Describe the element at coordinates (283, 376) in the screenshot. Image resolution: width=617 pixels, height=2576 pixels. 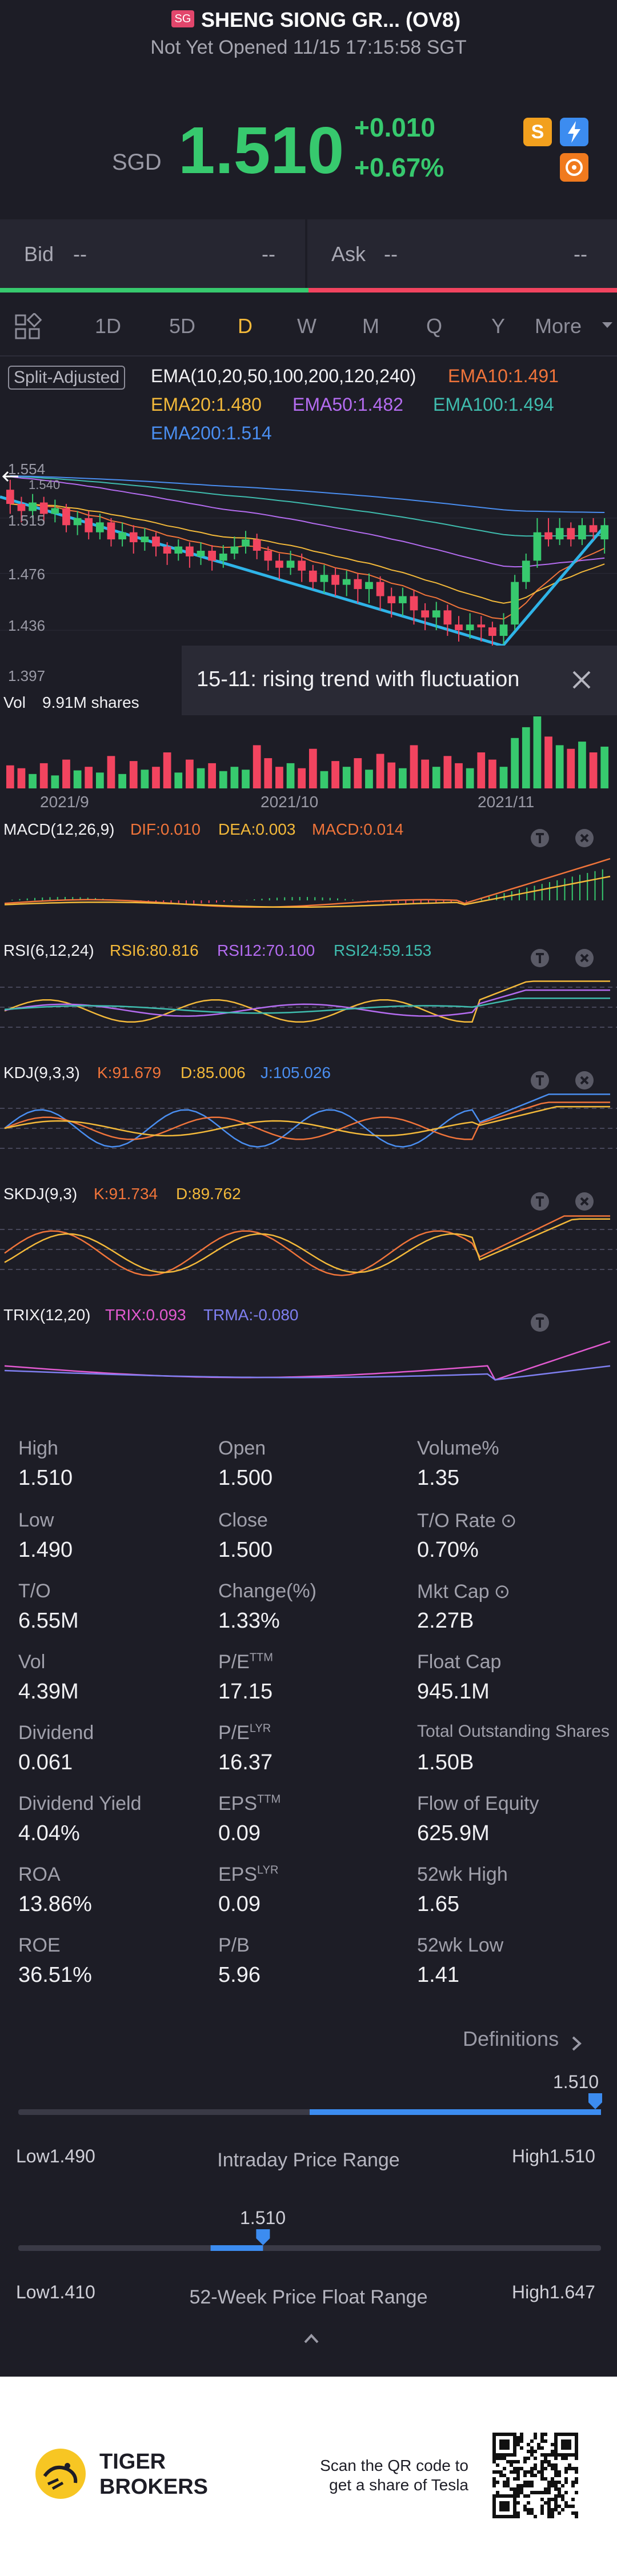
I see `ema-title: EMA(10,20,50,100,200,120,240)` at that location.